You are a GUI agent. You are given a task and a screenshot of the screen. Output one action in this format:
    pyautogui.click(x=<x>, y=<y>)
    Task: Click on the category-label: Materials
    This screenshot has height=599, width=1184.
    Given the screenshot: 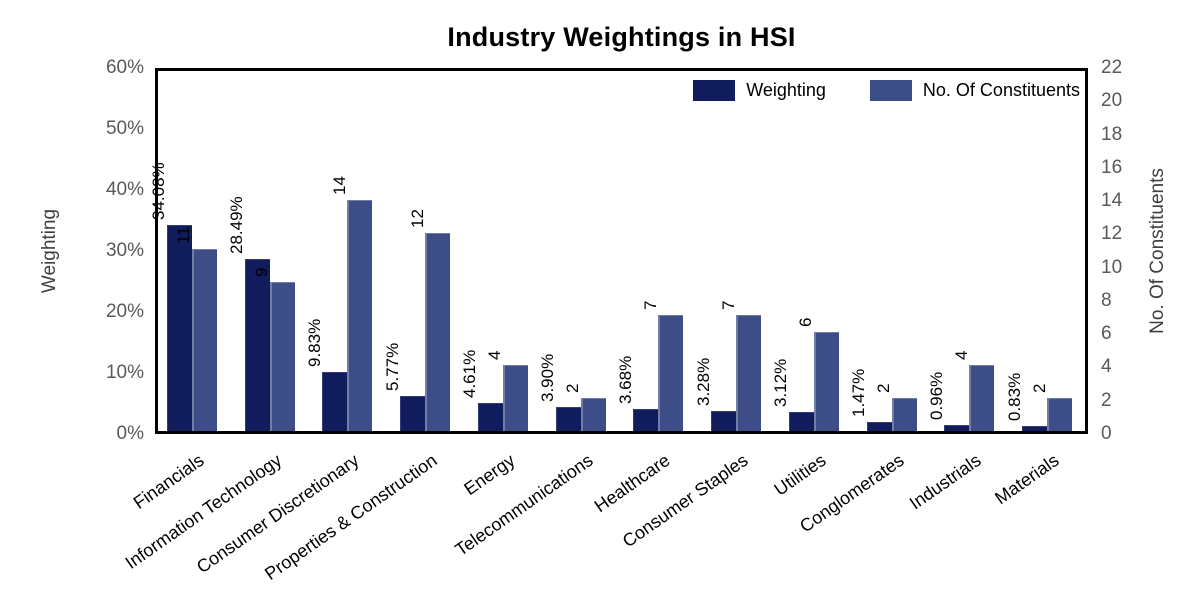 What is the action you would take?
    pyautogui.click(x=1027, y=479)
    